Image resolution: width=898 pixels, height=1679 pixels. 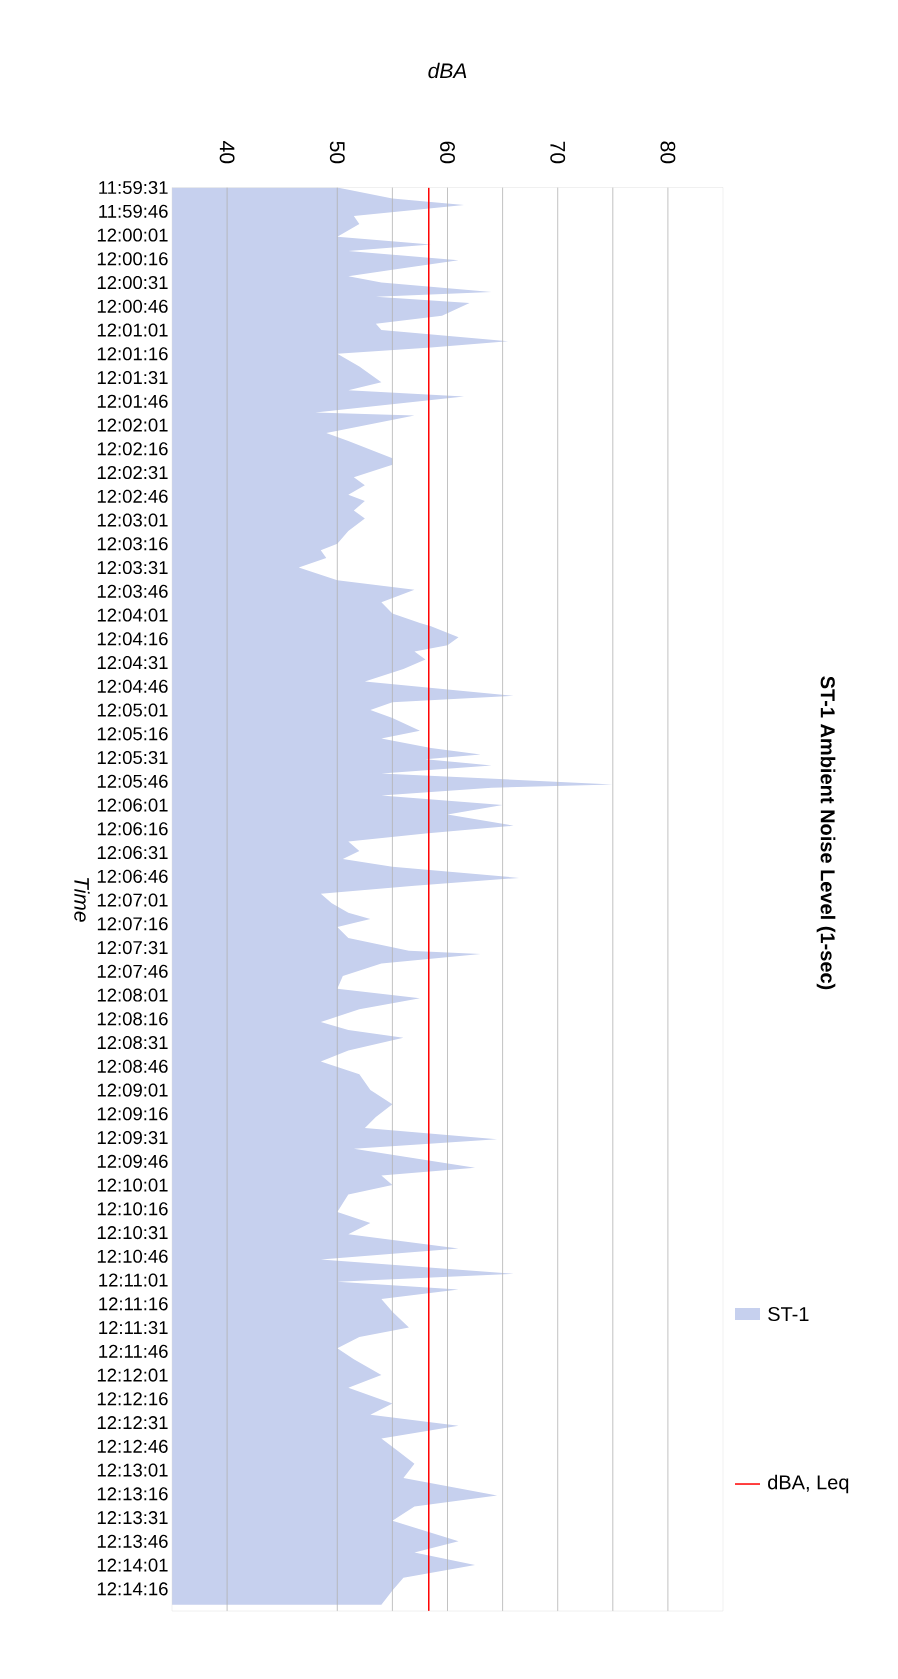 What do you see at coordinates (132, 639) in the screenshot?
I see `y-tick-label: 12:04:16` at bounding box center [132, 639].